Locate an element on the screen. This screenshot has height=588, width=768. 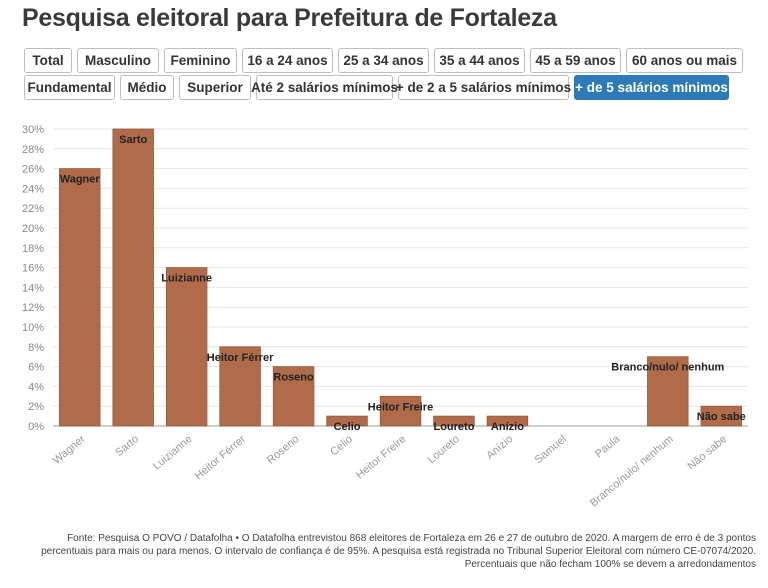
bar-data-label: Heitor Férrer is located at coordinates (240, 358).